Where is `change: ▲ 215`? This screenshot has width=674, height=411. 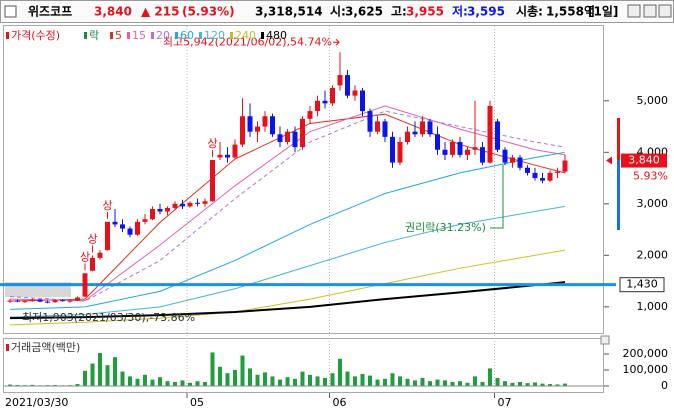
change: ▲ 215 is located at coordinates (160, 12).